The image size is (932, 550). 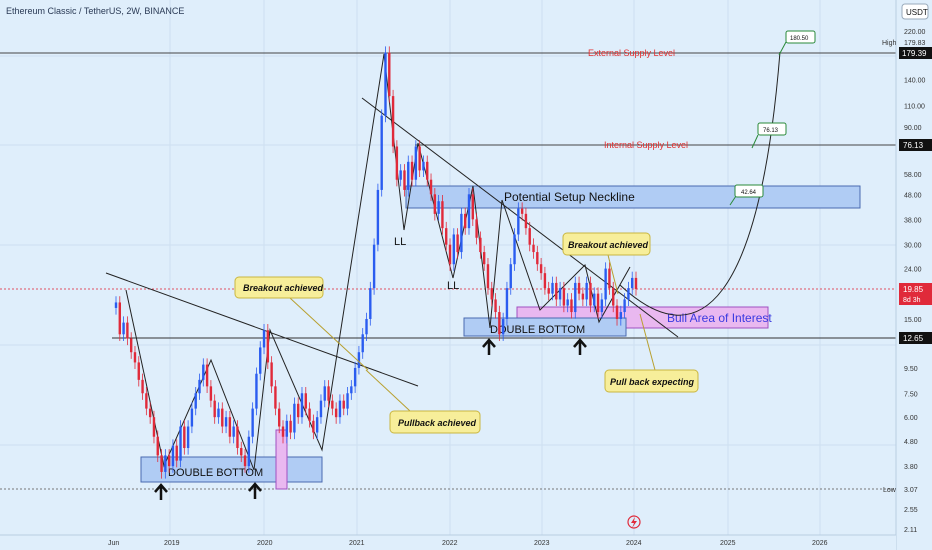 I want to click on price-tick-label: 140.00, so click(x=915, y=81).